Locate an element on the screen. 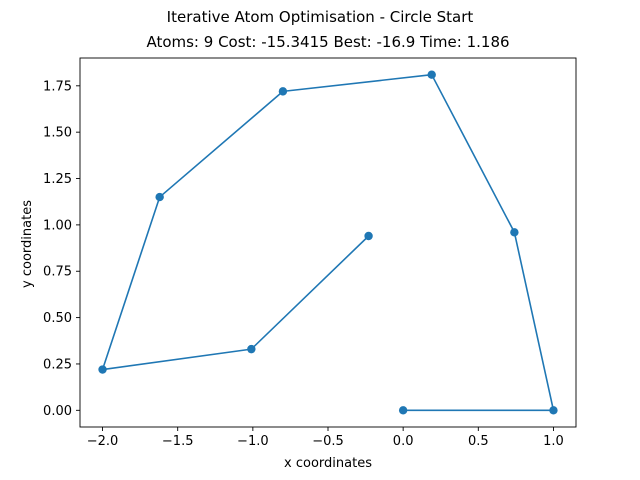  x-axis-label: x coordinates is located at coordinates (328, 463).